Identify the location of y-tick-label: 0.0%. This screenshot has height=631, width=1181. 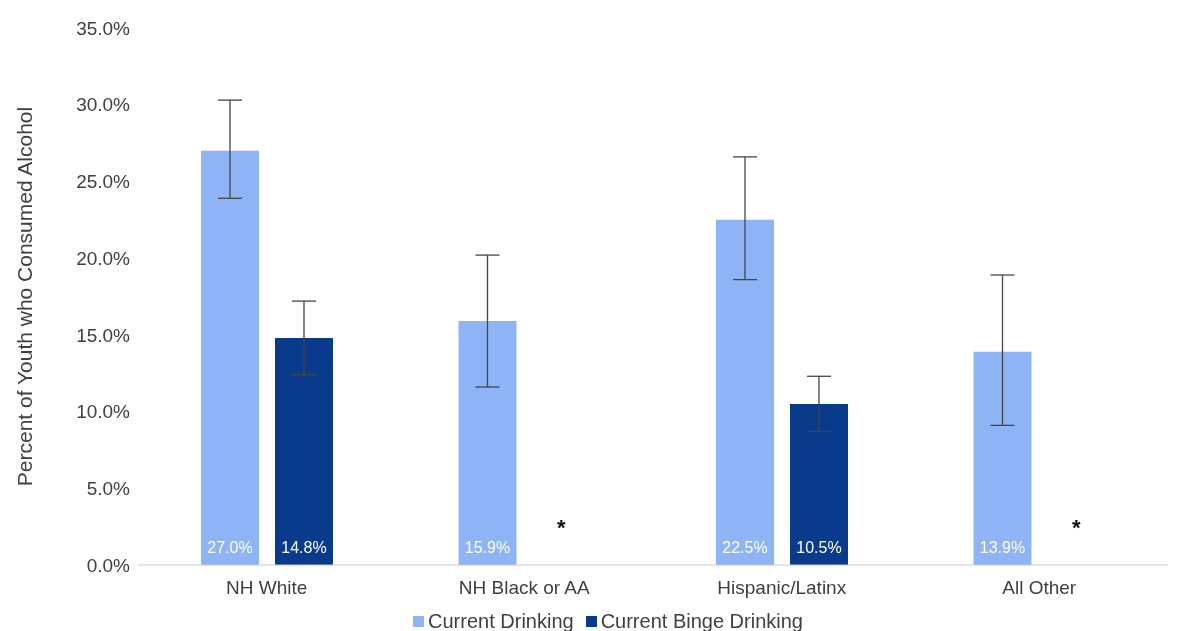
(108, 565).